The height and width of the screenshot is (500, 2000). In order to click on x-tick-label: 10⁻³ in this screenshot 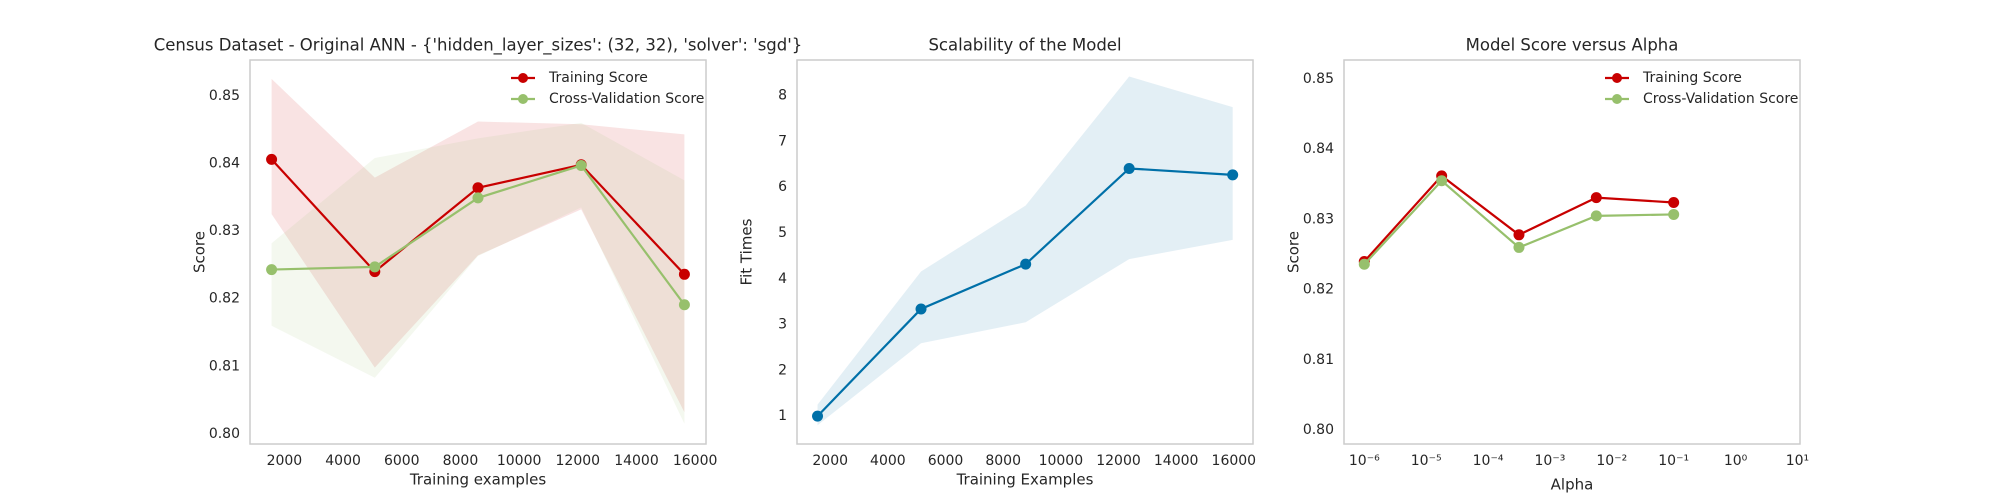, I will do `click(1550, 461)`.